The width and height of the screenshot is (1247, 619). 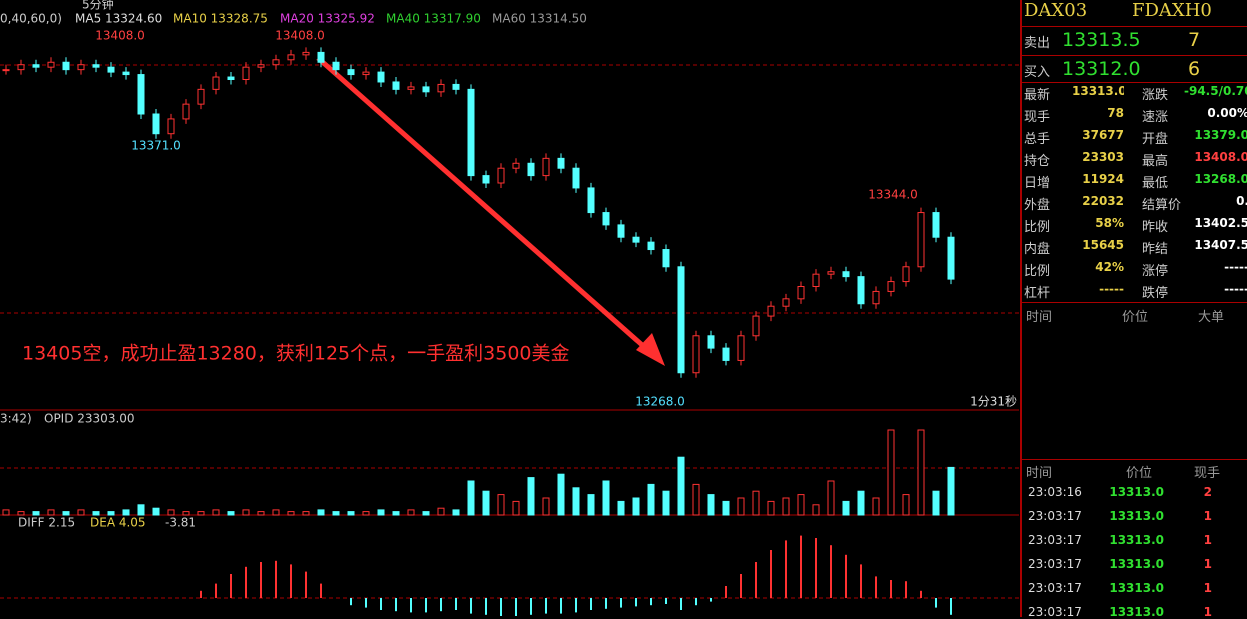 What do you see at coordinates (1215, 91) in the screenshot?
I see `stat-value: -94.5/0.70%` at bounding box center [1215, 91].